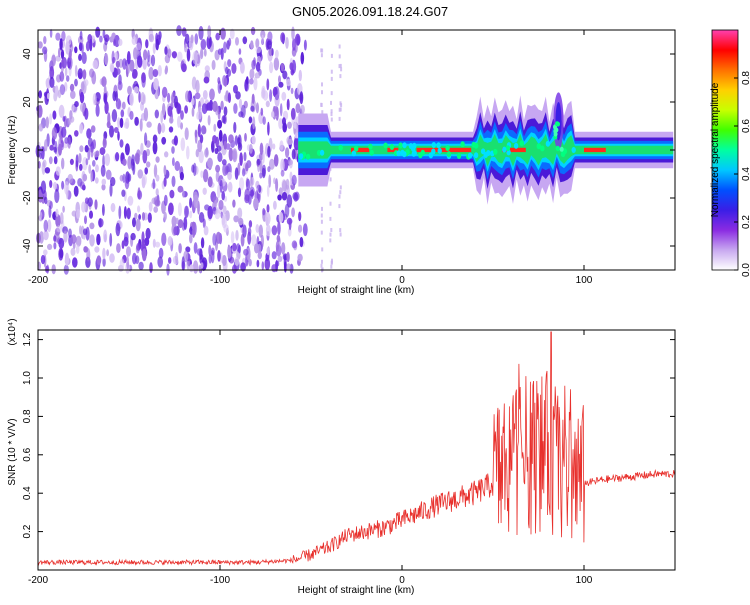  Describe the element at coordinates (220, 280) in the screenshot. I see `x-tick-label: -100` at that location.